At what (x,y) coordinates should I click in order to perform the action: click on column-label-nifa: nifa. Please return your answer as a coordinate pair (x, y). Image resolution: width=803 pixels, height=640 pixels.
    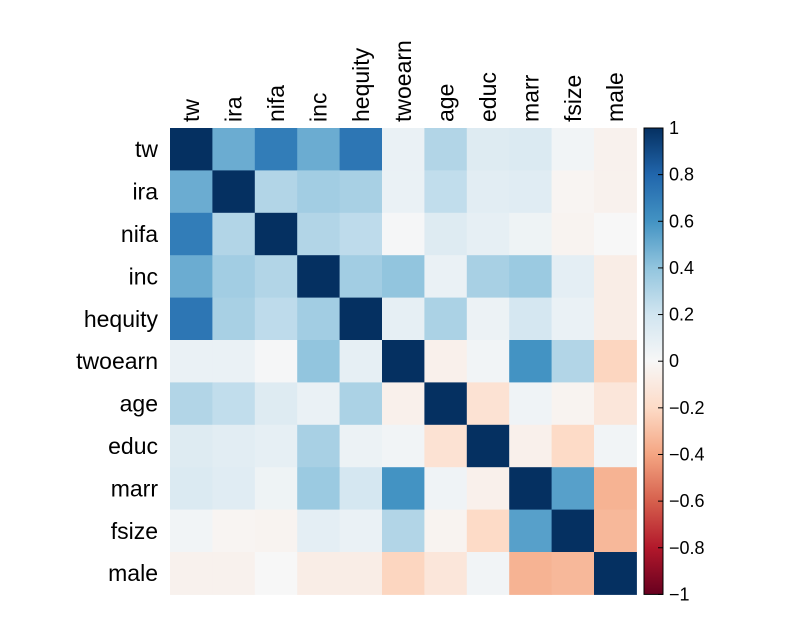
    Looking at the image, I should click on (276, 103).